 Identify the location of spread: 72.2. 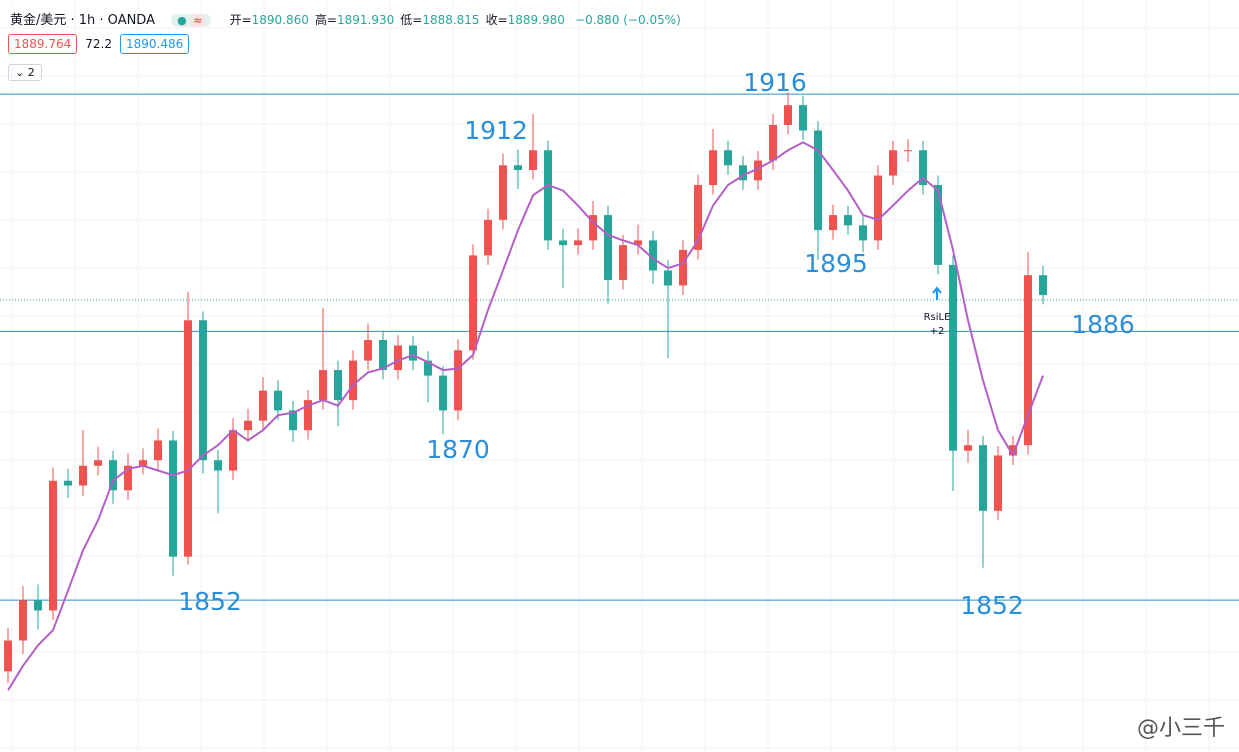
(98, 44).